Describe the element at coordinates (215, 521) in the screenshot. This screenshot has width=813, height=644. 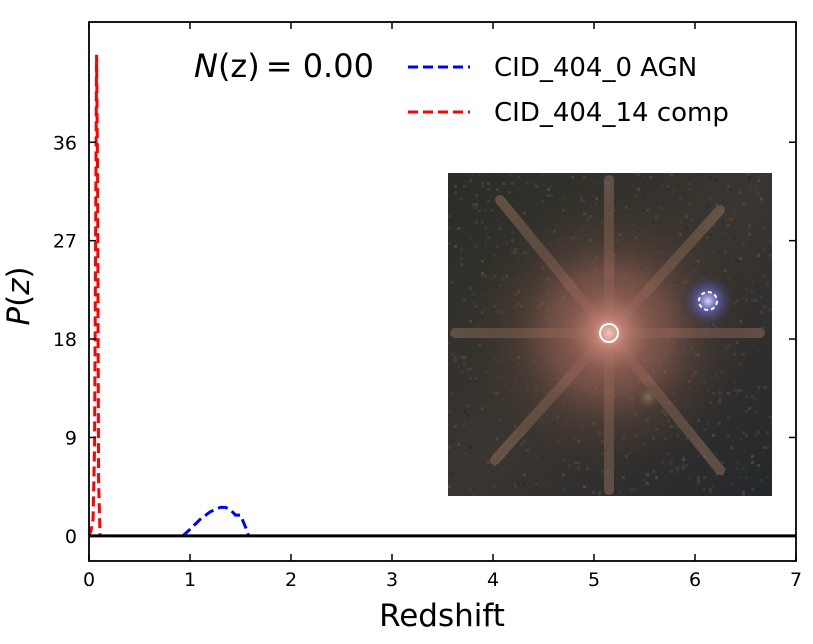
I see `series-line-cid-404-0-agn` at that location.